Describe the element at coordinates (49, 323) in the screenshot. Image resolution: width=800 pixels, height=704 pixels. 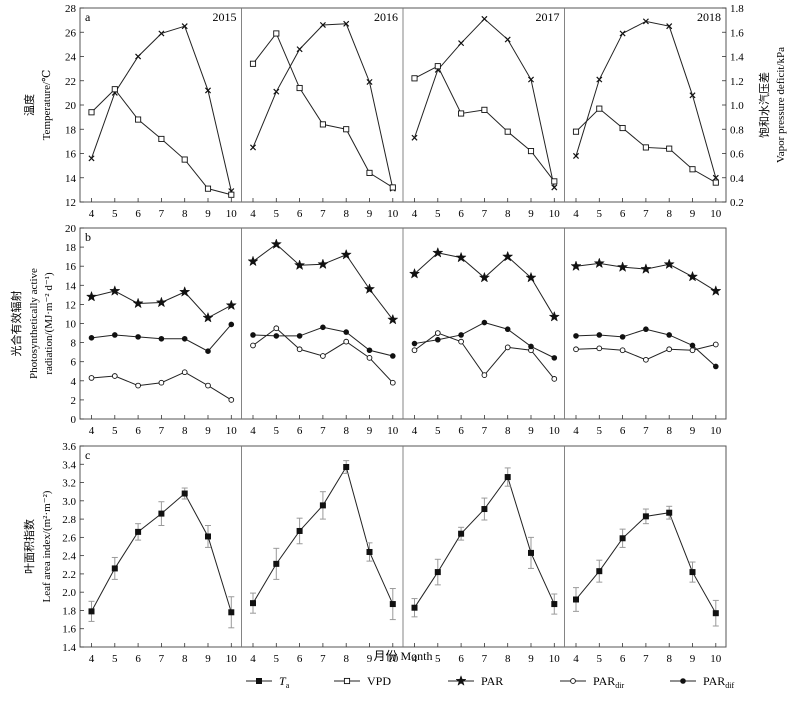
I see `y-axis-title-en-line2: radiation/(MJ·m⁻² d⁻¹)` at that location.